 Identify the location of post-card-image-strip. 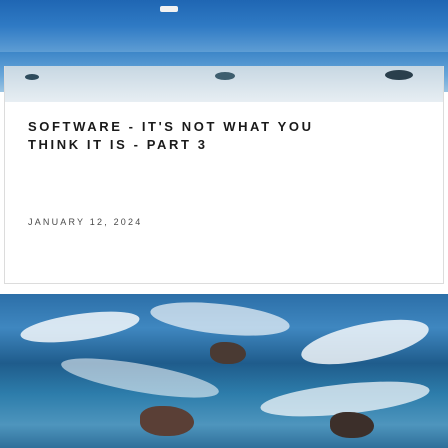
(224, 84).